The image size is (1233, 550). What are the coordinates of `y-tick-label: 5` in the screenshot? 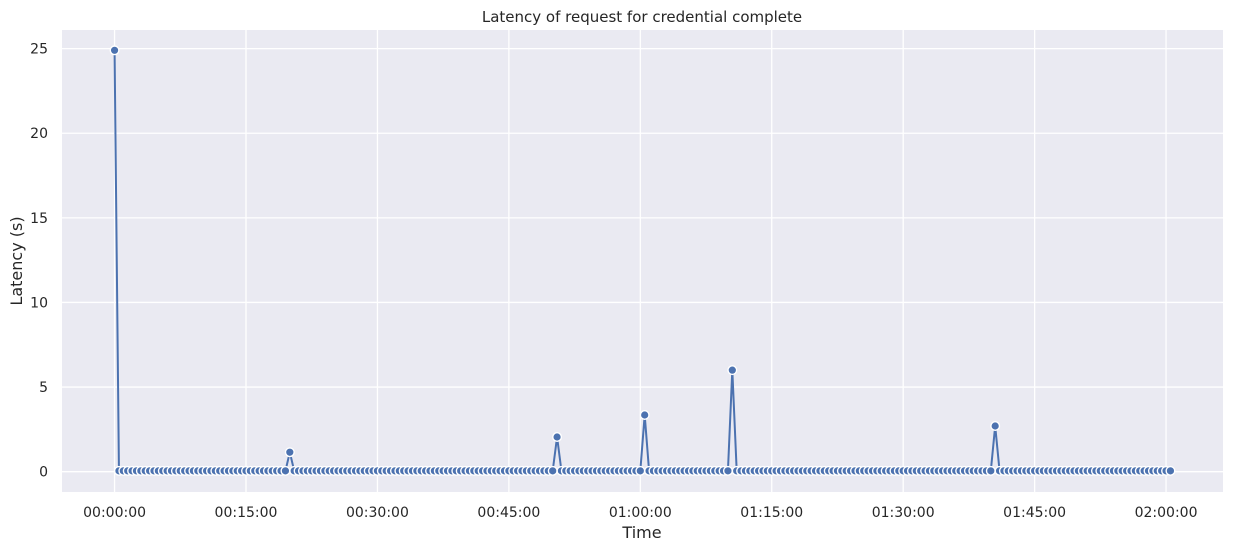 It's located at (43, 388).